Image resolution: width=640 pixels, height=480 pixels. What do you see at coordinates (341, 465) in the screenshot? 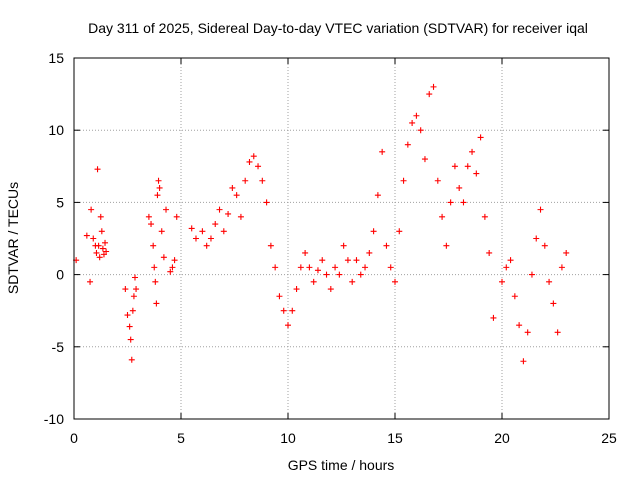
I see `x-axis-label: GPS time / hours` at bounding box center [341, 465].